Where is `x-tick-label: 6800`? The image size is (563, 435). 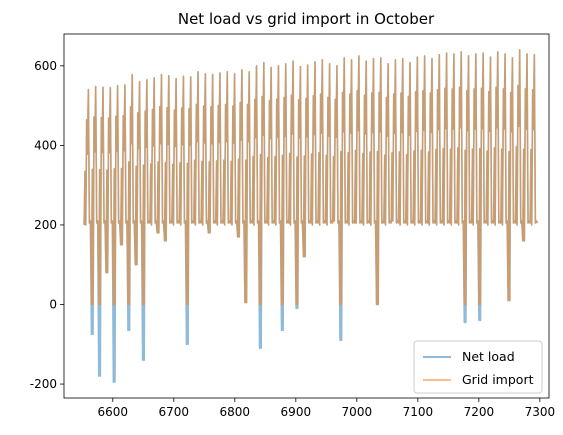 x-tick-label: 6800 is located at coordinates (235, 412).